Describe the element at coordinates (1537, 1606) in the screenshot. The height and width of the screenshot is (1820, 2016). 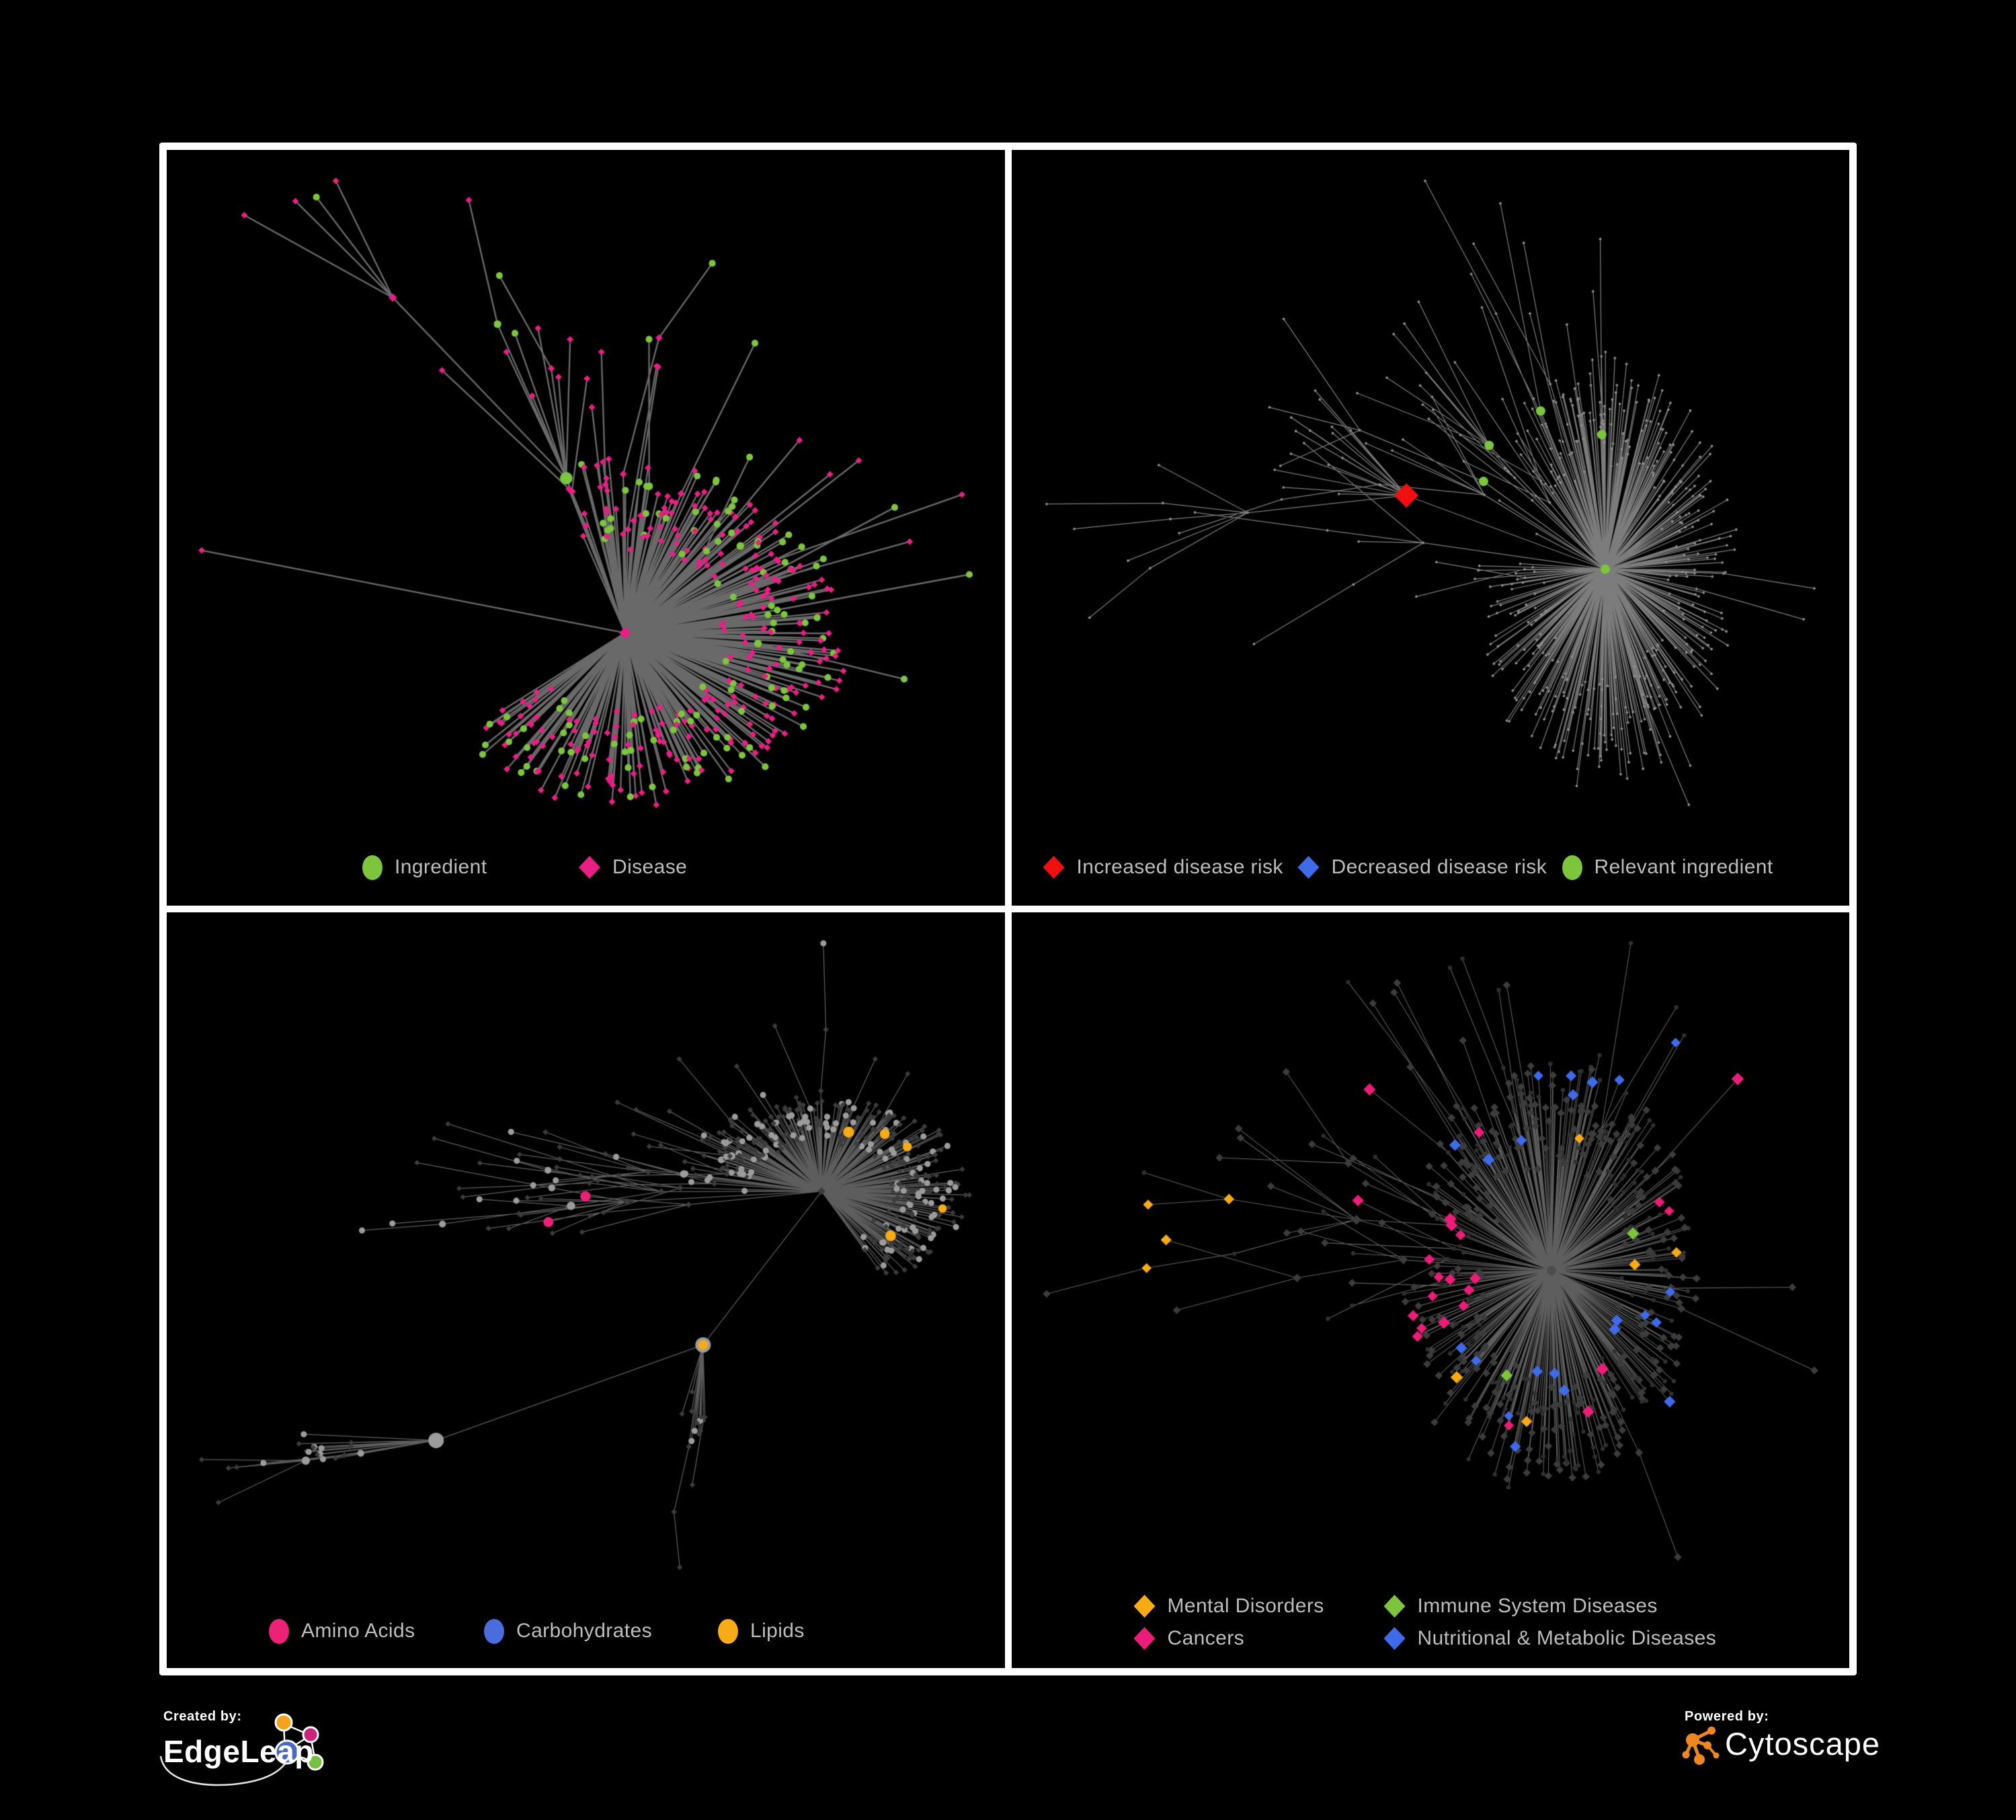
I see `legend-label: Immune System Diseases` at that location.